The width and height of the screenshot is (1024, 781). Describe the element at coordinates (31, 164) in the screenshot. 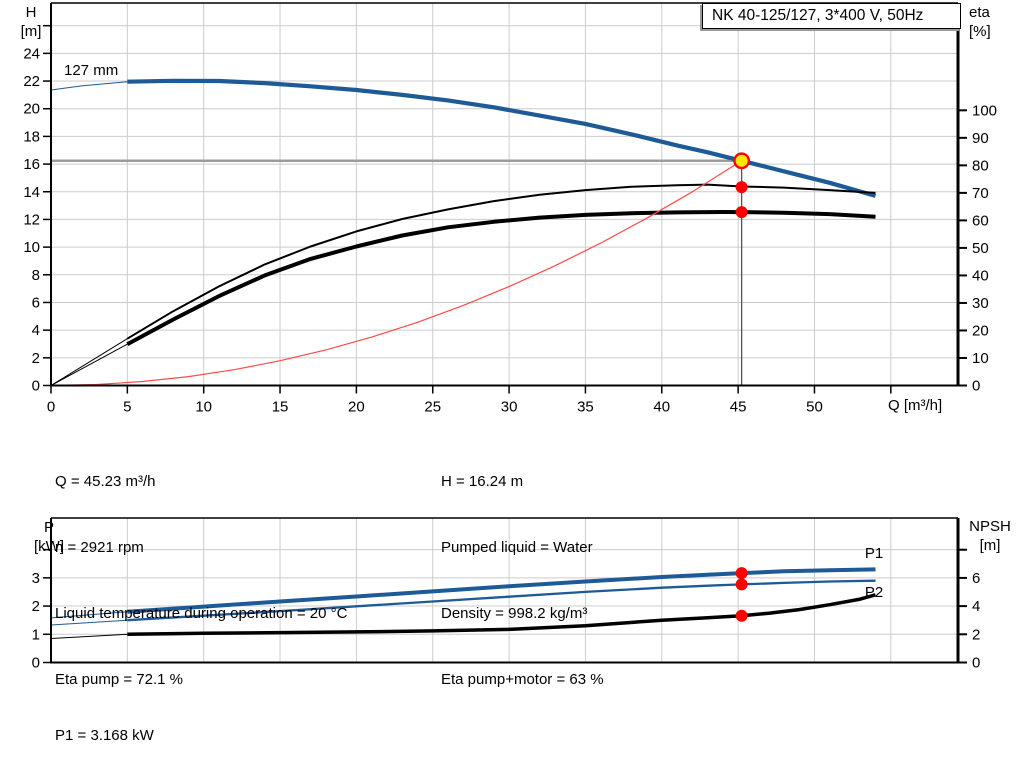

I see `left-tick-label: 16` at that location.